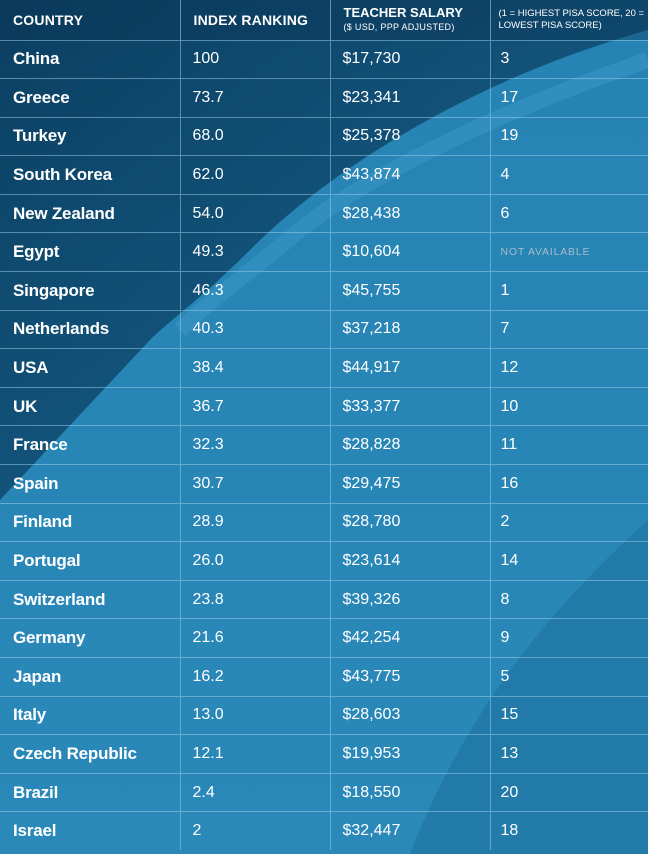  What do you see at coordinates (569, 561) in the screenshot?
I see `pisa-rank-cell: 14` at bounding box center [569, 561].